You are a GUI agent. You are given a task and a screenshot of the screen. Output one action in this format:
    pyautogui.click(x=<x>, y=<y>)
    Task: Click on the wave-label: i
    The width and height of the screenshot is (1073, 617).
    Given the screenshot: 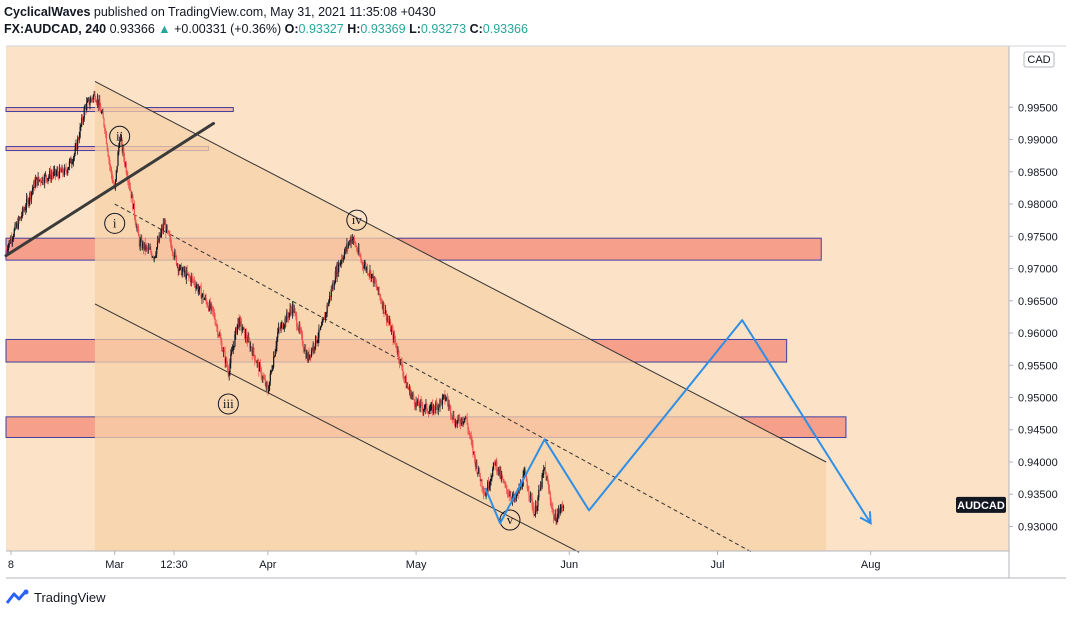 What is the action you would take?
    pyautogui.click(x=115, y=222)
    